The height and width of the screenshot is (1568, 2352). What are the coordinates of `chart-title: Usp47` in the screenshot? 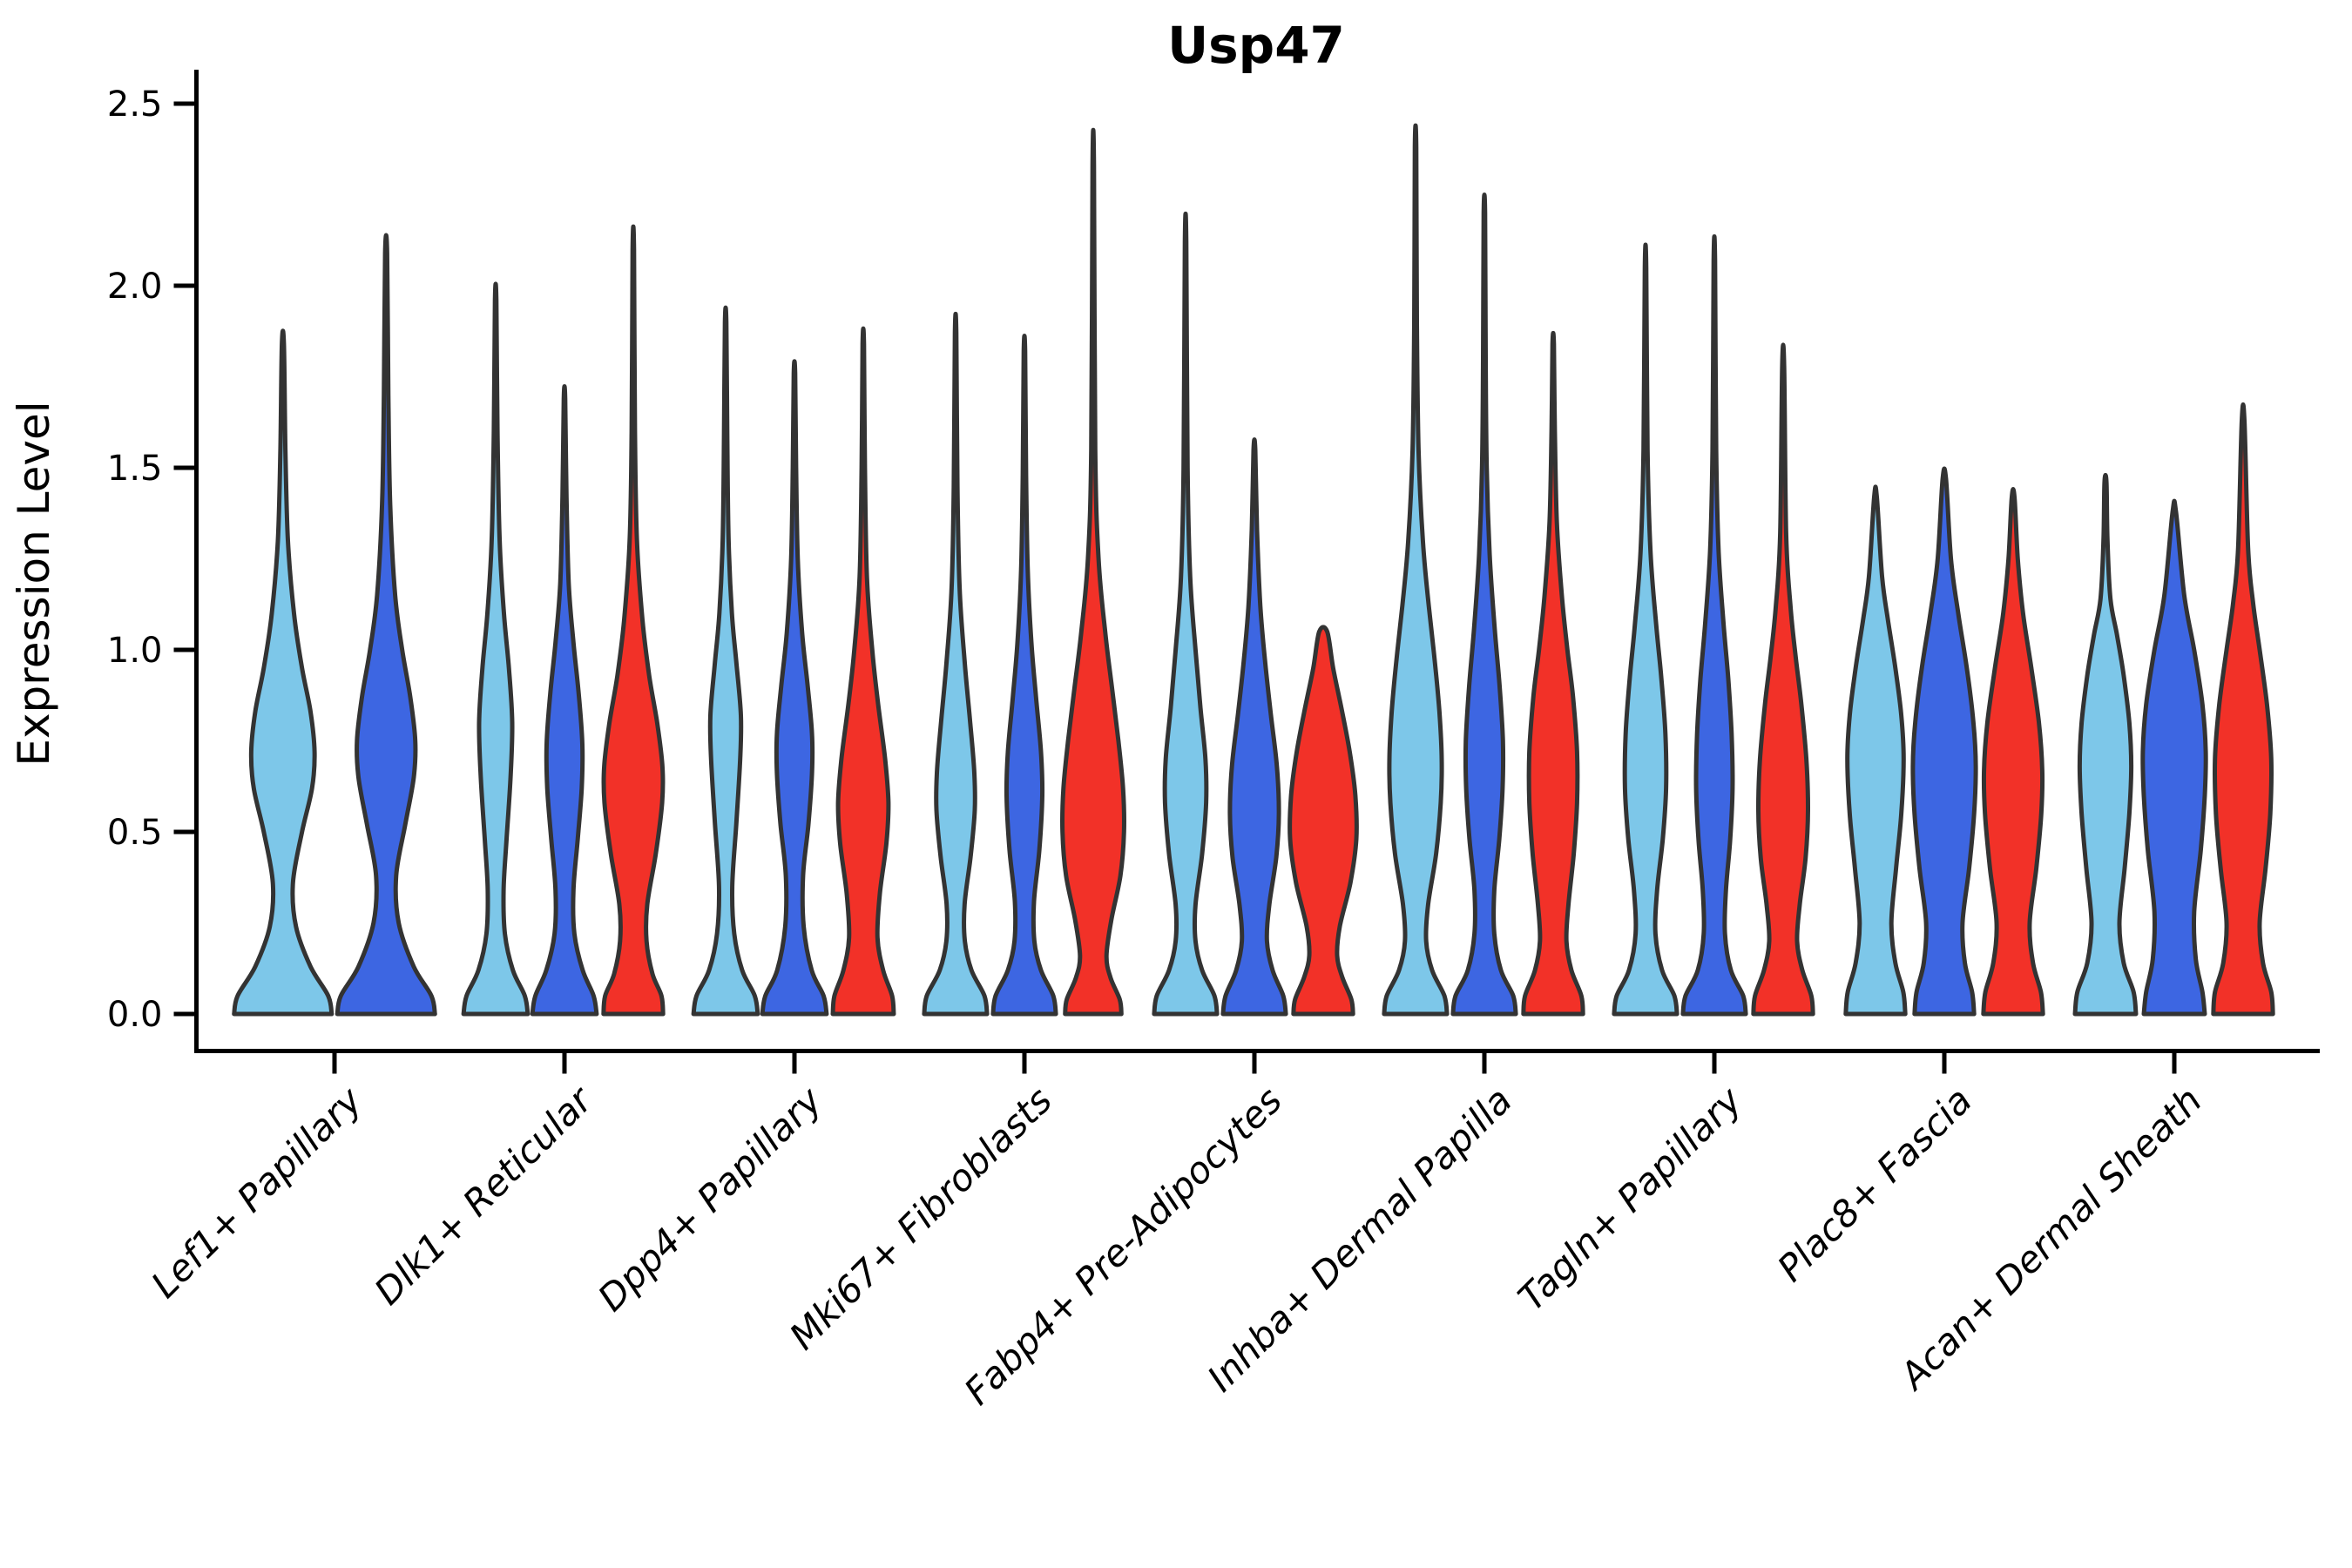 It's located at (1256, 45).